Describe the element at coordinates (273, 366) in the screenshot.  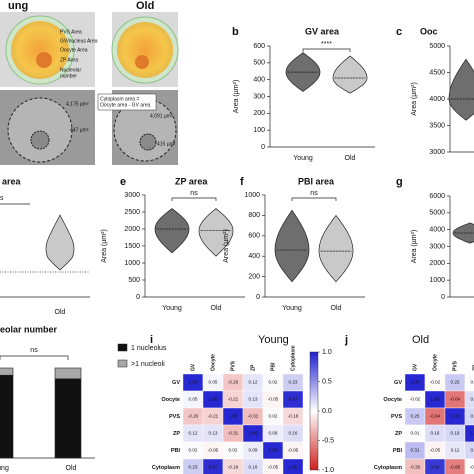
I see `column-label: PBI` at that location.